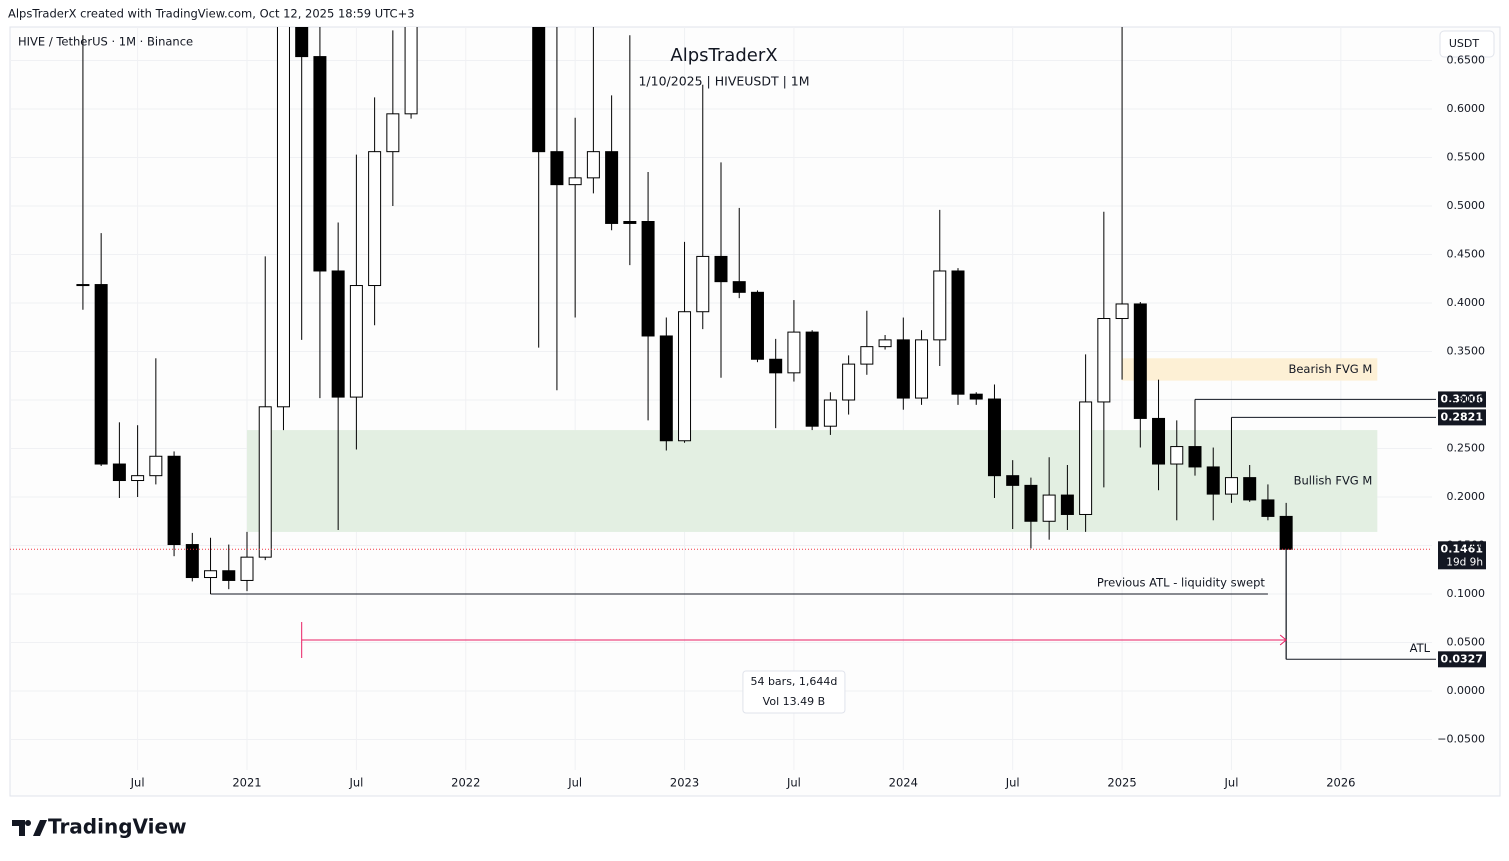 This screenshot has width=1509, height=861. What do you see at coordinates (1181, 583) in the screenshot?
I see `previous-atl-label: Previous ATL - liquidity swept` at bounding box center [1181, 583].